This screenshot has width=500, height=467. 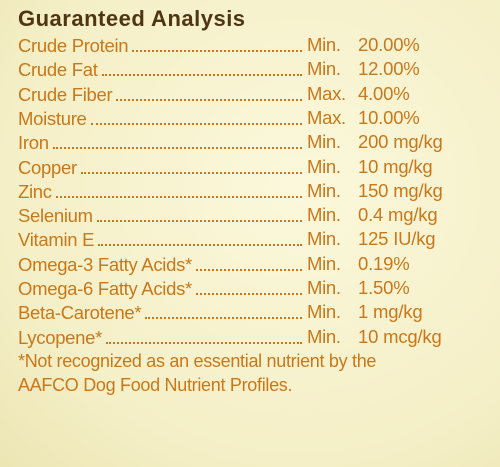 I want to click on nutrient-lead: Vitamin E, so click(x=161, y=239).